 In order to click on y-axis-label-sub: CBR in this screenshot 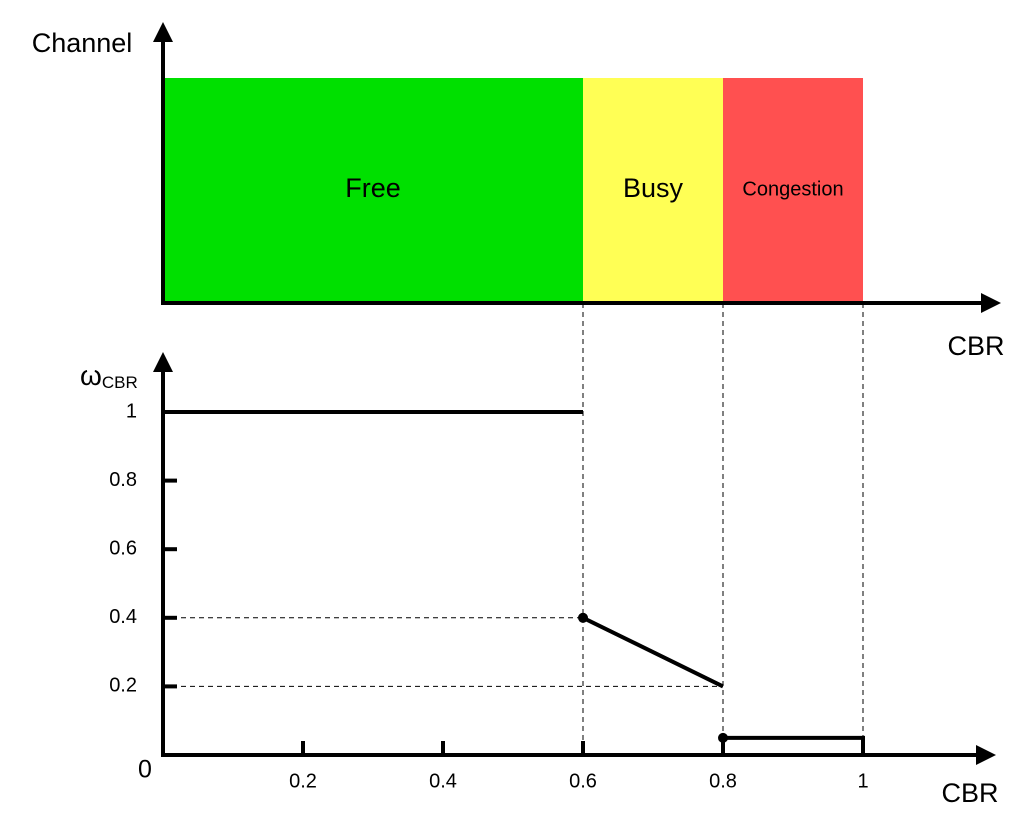, I will do `click(120, 382)`.